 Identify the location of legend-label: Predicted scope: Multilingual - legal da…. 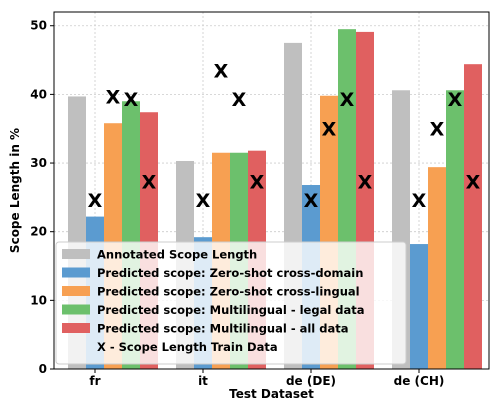
(231, 310).